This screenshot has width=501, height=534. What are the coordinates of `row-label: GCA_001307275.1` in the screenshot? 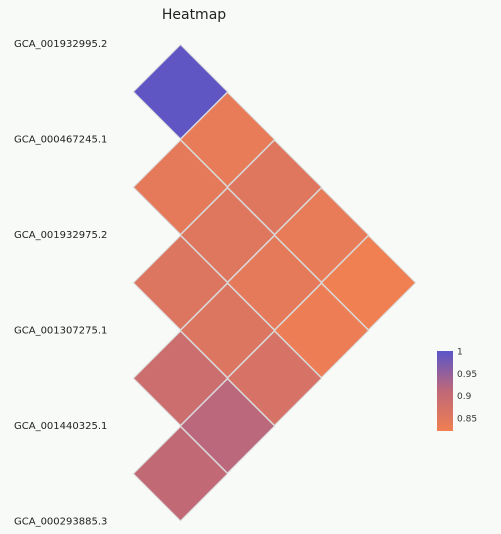 It's located at (60, 331).